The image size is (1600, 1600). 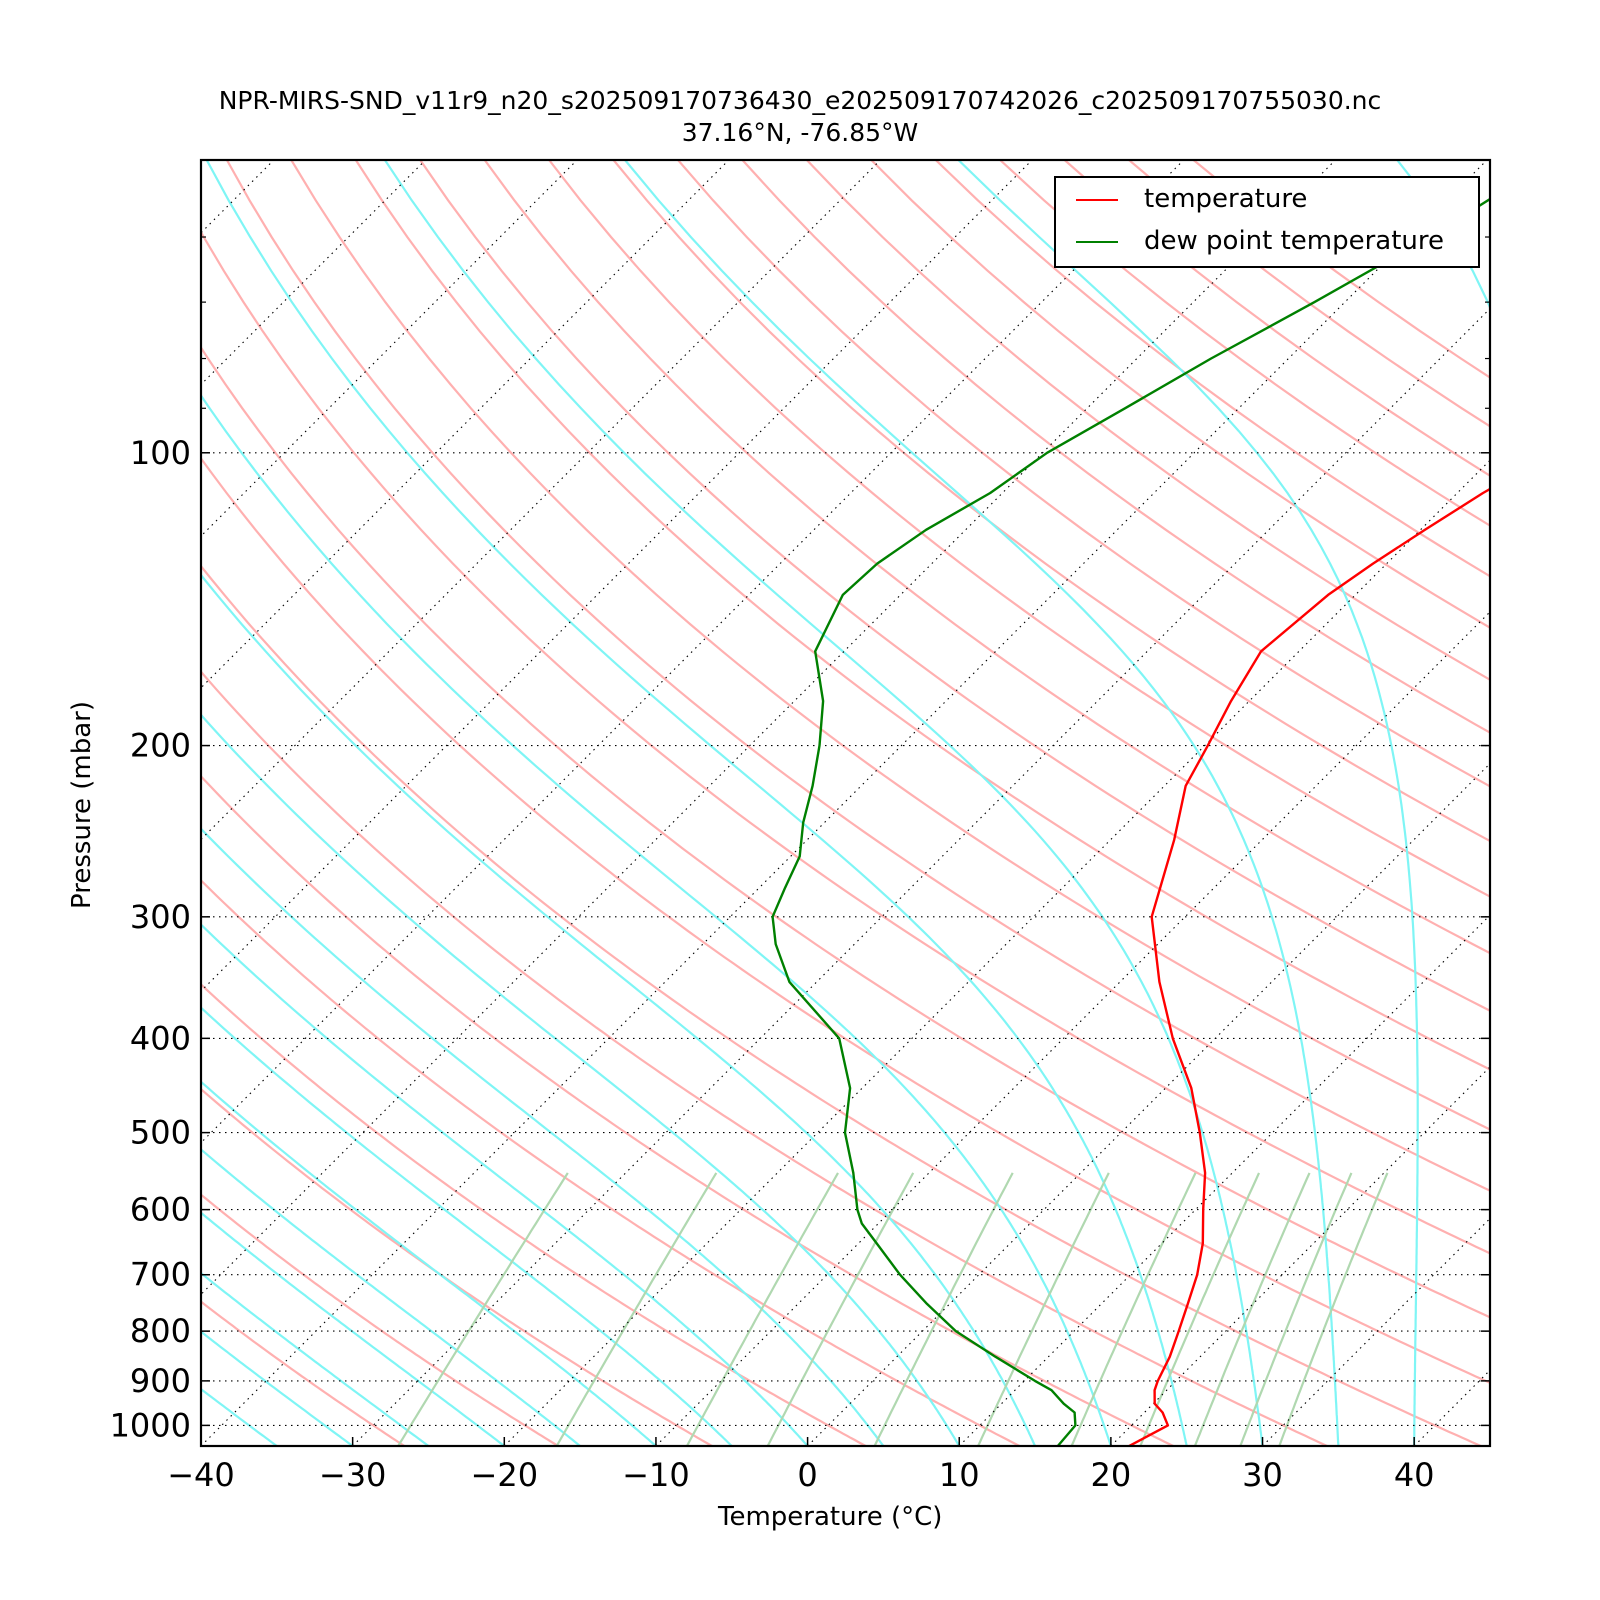 I want to click on y-tick-label: 100, so click(x=160, y=453).